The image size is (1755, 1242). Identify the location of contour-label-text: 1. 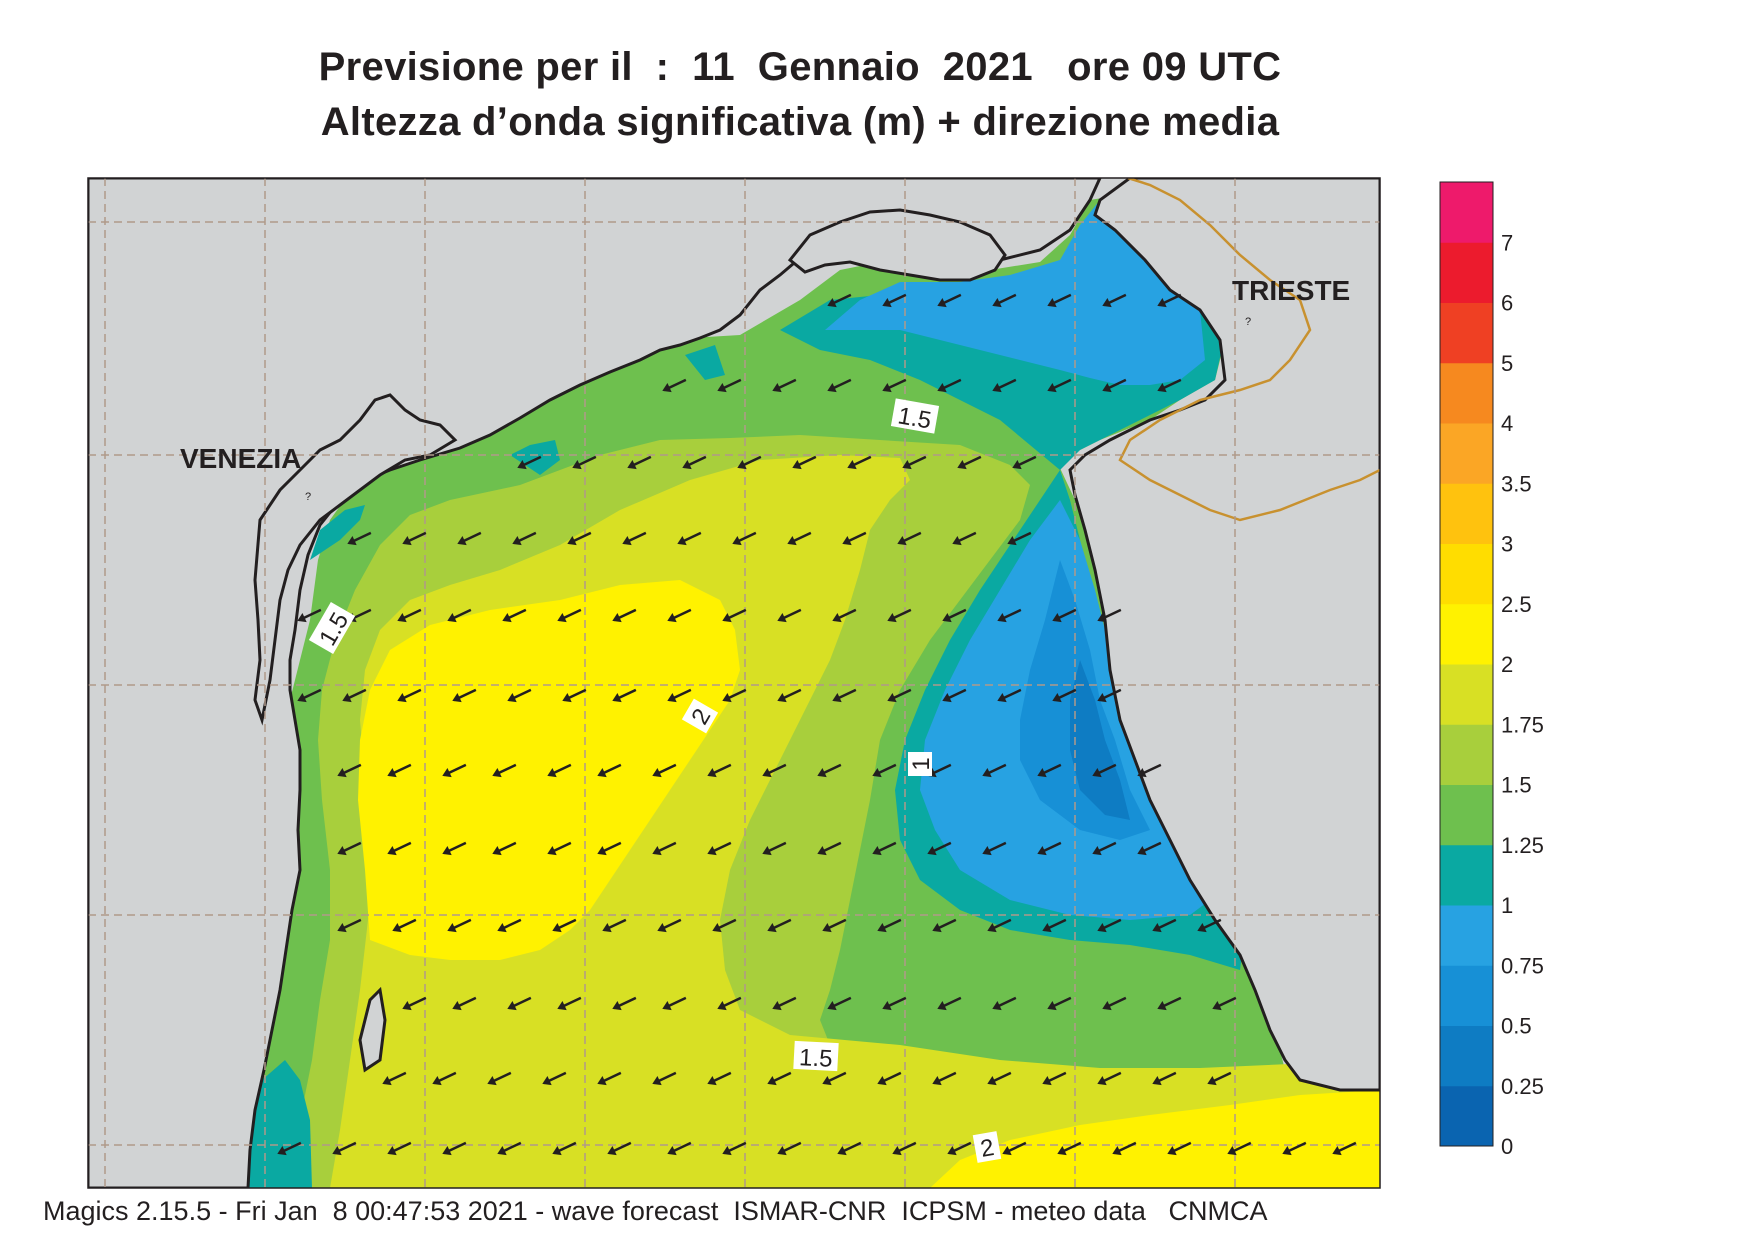
(921, 763).